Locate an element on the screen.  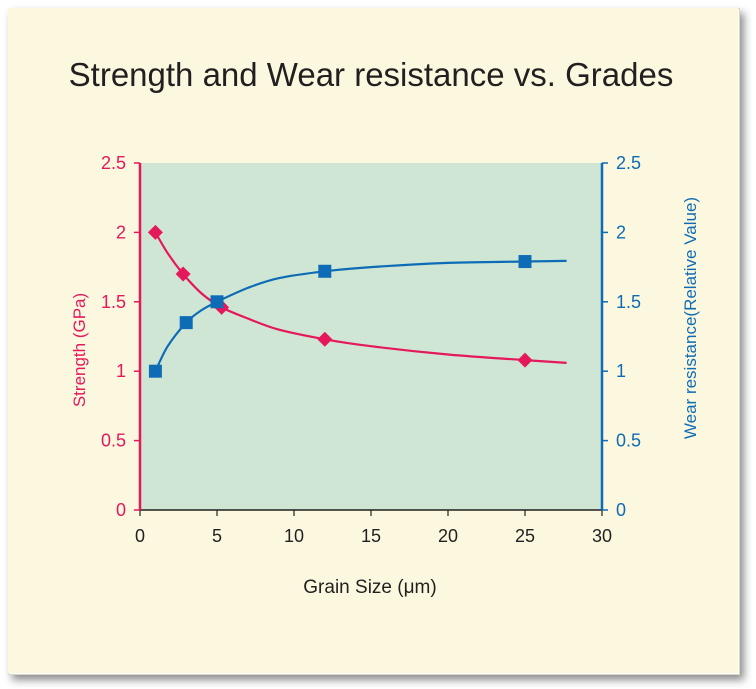
x-tick-label: 30 is located at coordinates (602, 536).